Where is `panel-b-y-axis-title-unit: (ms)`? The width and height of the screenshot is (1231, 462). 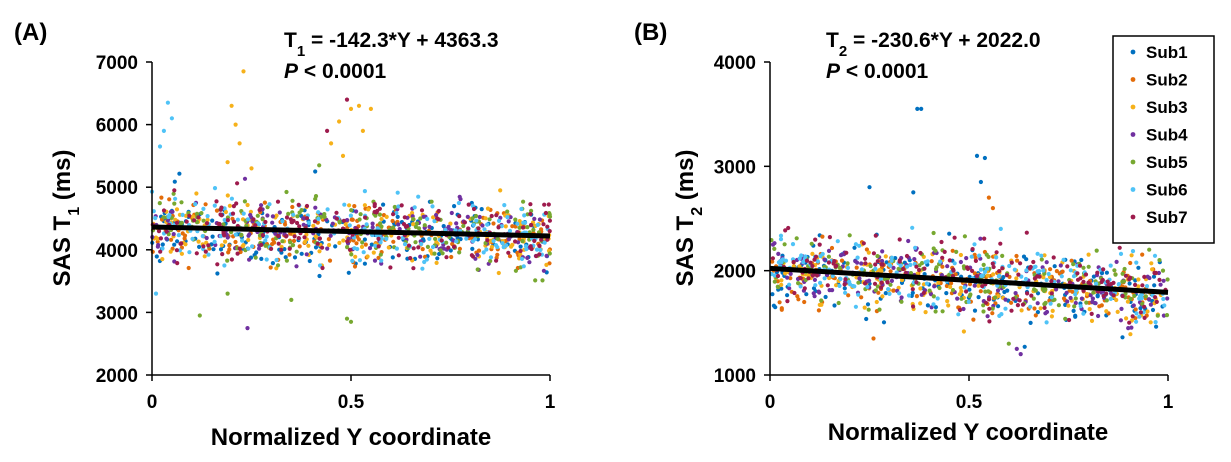
panel-b-y-axis-title-unit: (ms) is located at coordinates (685, 178).